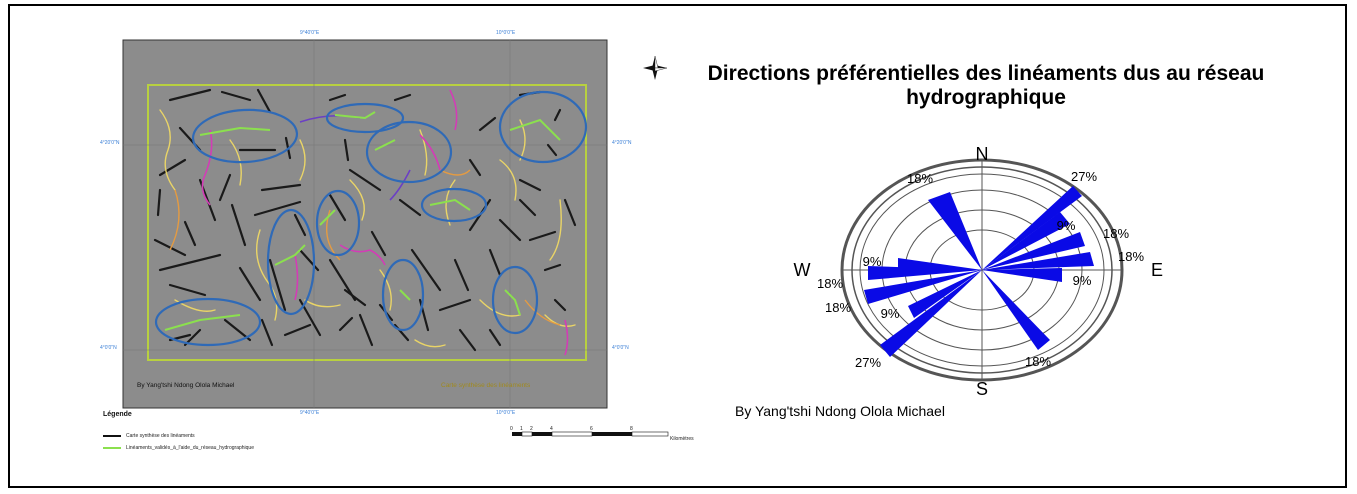  I want to click on scale-tick: 1, so click(521, 429).